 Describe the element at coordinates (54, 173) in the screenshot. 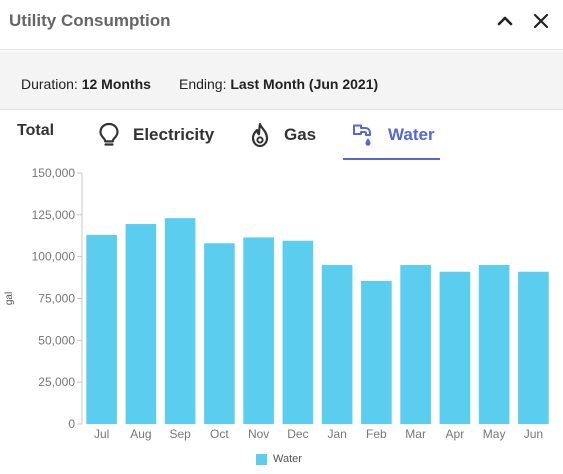

I see `y-tick-label: 150,000` at that location.